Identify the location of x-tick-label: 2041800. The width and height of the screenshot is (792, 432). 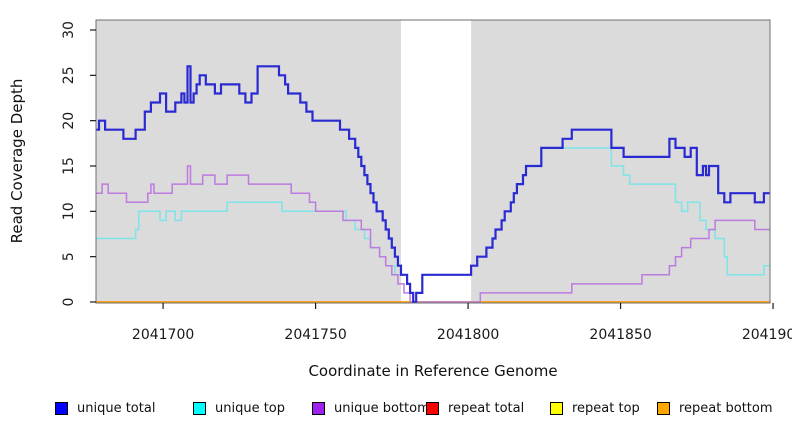
(468, 335).